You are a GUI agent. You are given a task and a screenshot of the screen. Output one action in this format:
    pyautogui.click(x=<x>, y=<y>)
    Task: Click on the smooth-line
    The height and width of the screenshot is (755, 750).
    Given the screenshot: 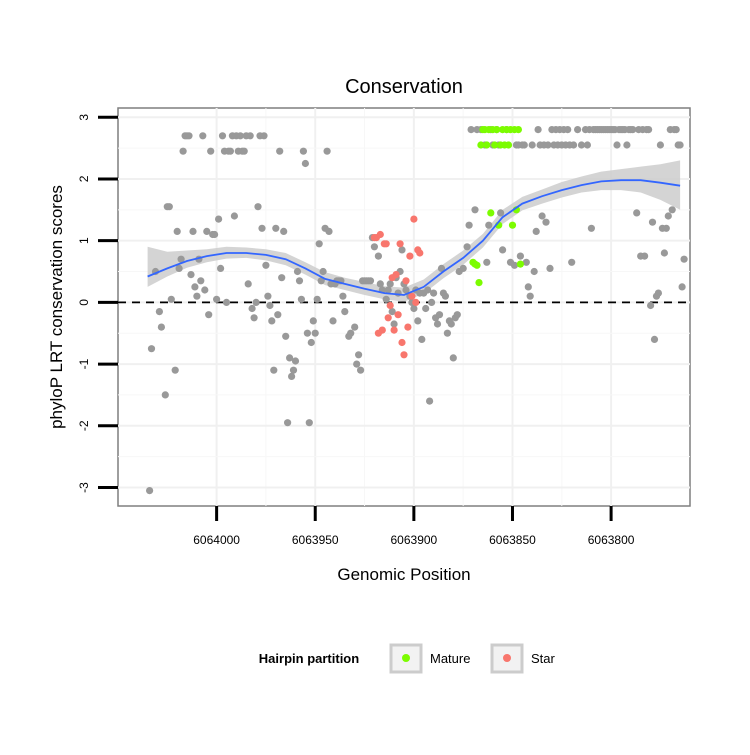 What is the action you would take?
    pyautogui.click(x=414, y=237)
    